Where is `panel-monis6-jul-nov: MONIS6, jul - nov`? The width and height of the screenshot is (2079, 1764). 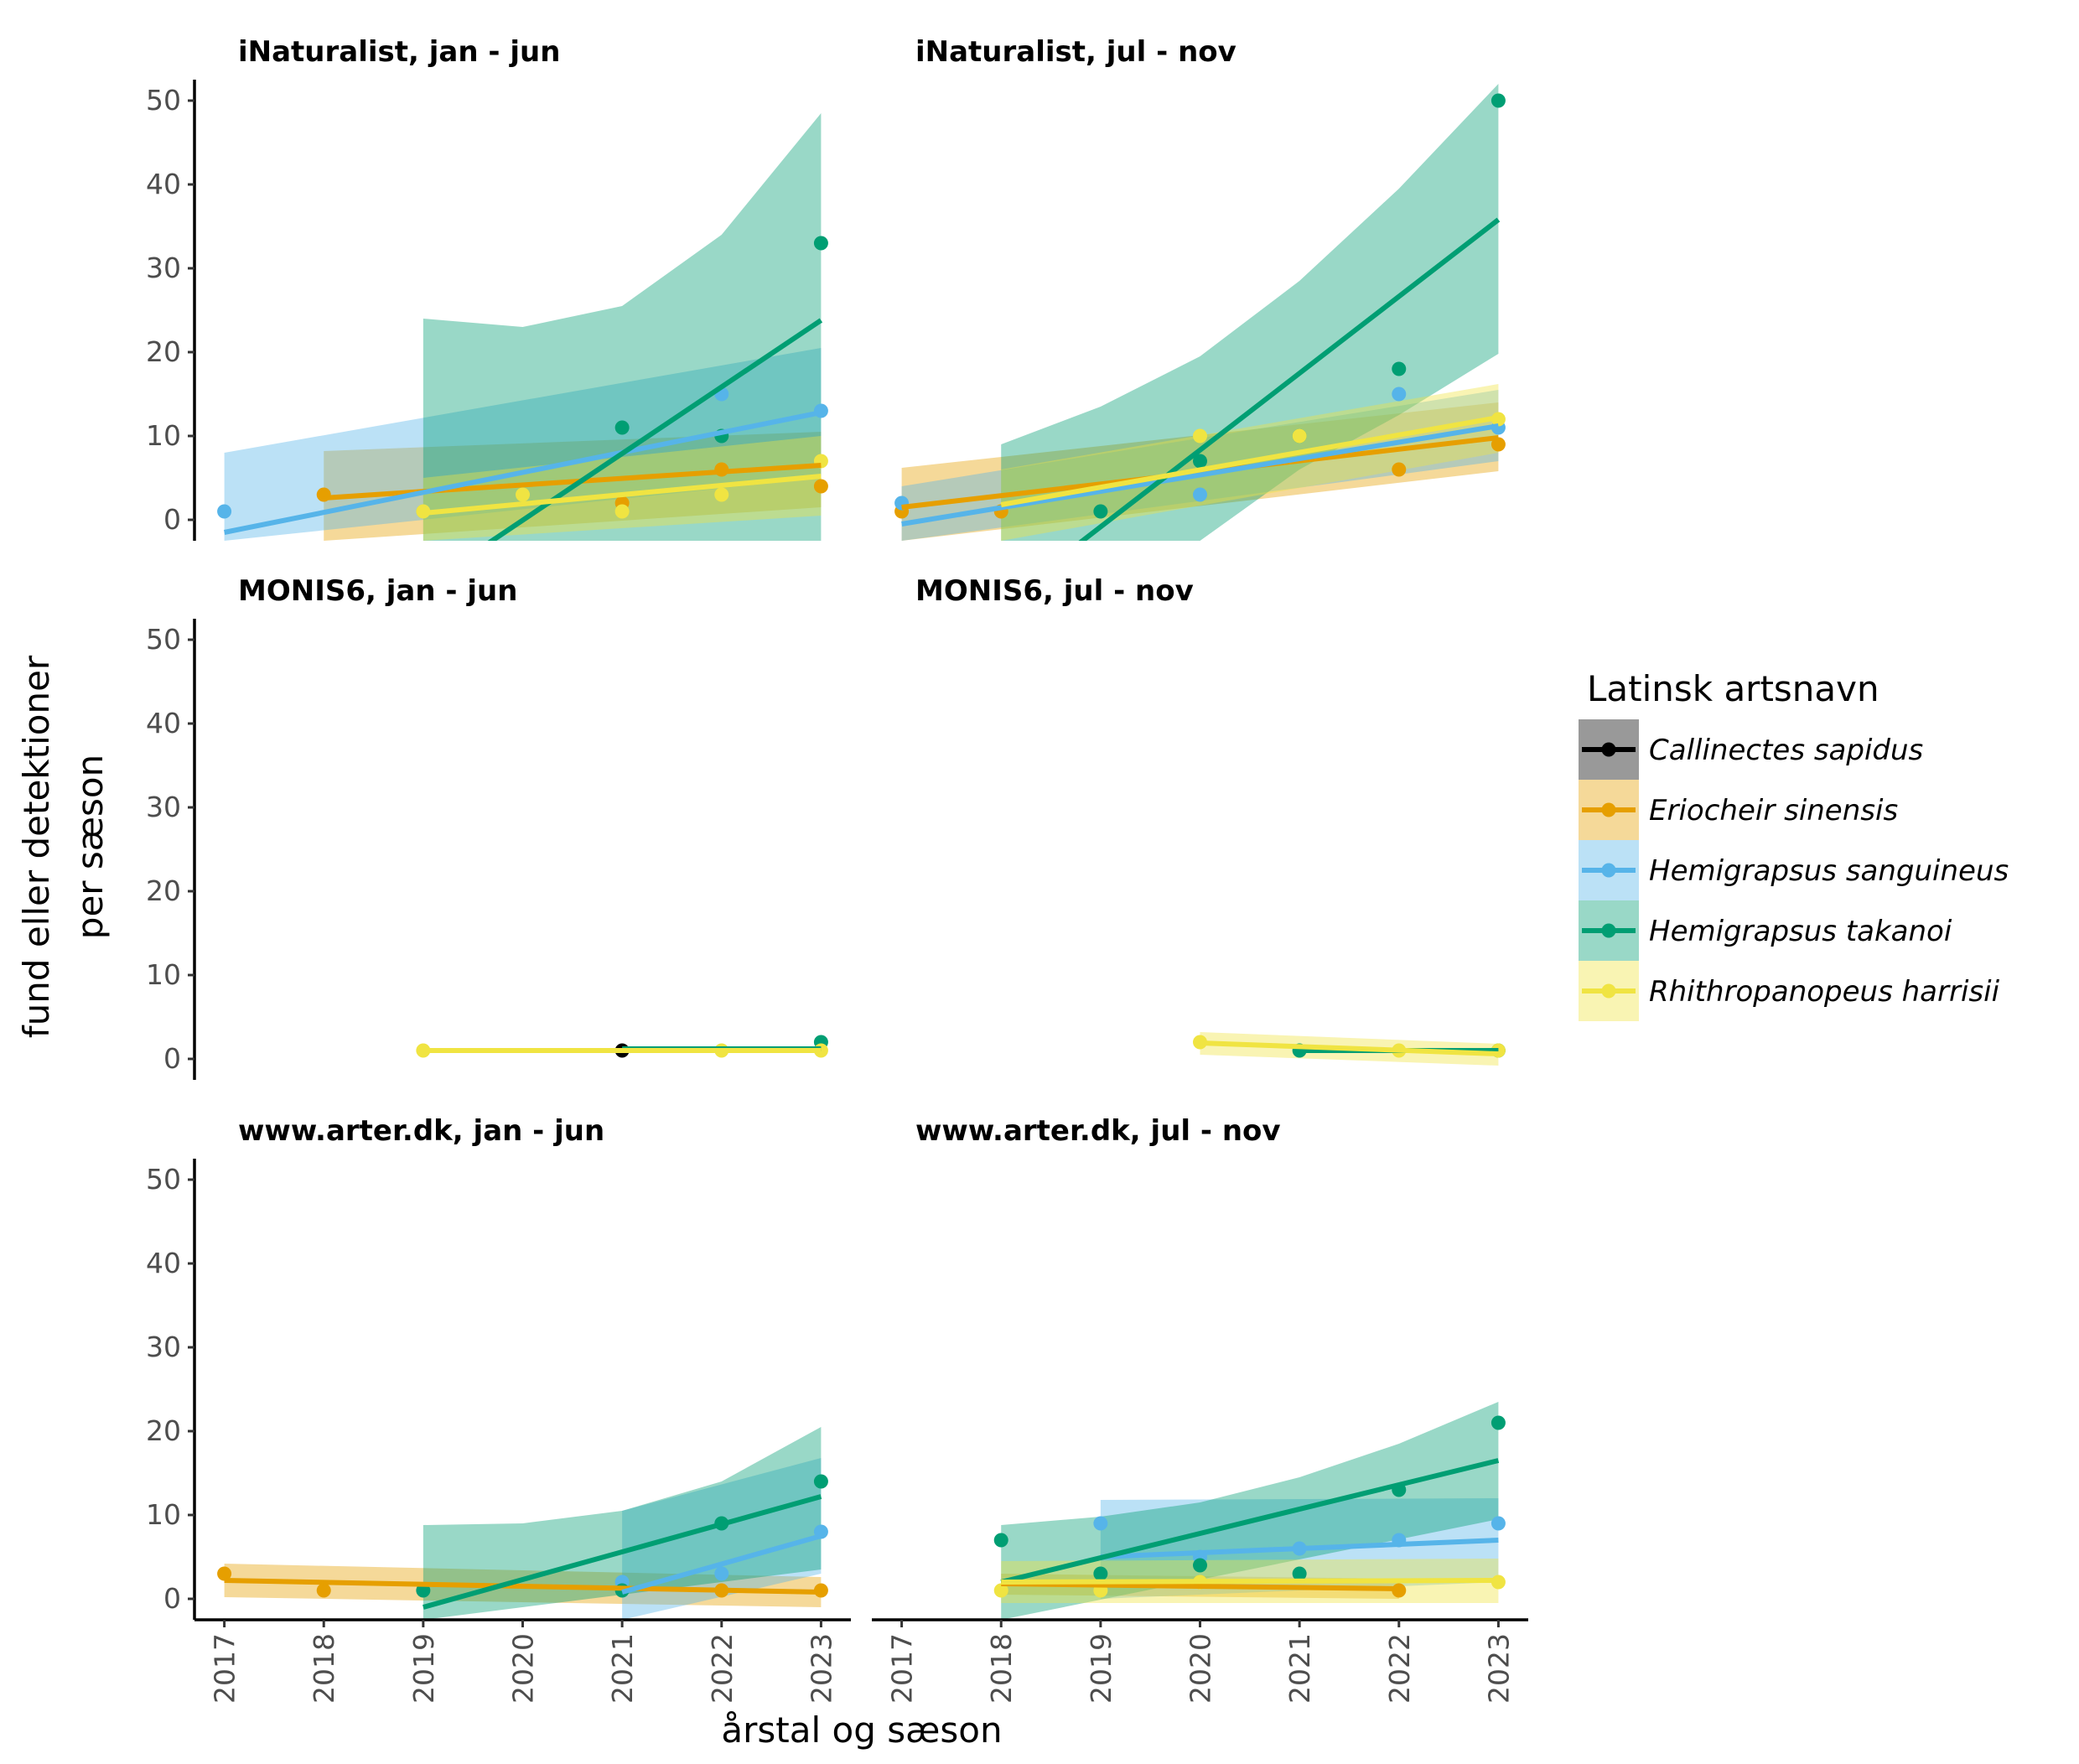
panel-monis6-jul-nov: MONIS6, jul - nov is located at coordinates (1210, 820).